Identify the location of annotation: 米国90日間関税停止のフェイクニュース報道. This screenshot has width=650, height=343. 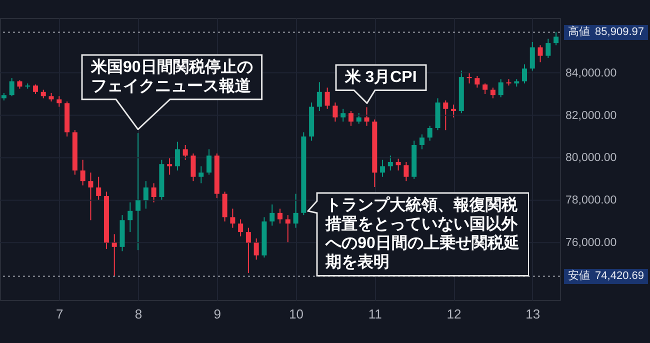
(172, 77).